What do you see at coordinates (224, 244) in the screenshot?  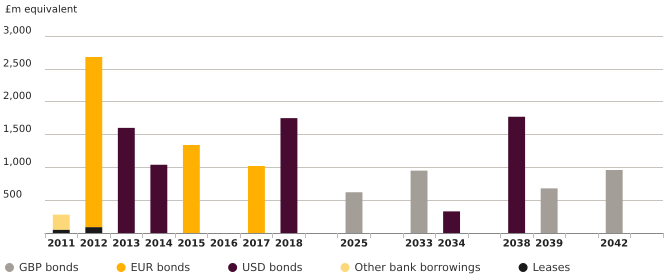 I see `x-tick-label: 2016` at bounding box center [224, 244].